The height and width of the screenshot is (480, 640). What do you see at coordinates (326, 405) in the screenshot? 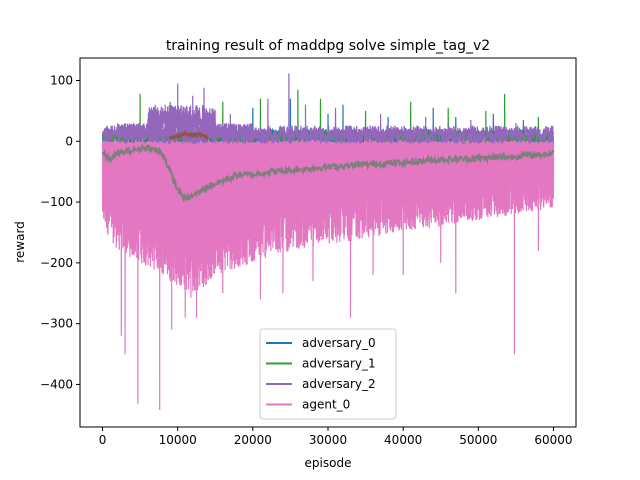
I see `legend-label-agent_0: agent_0` at bounding box center [326, 405].